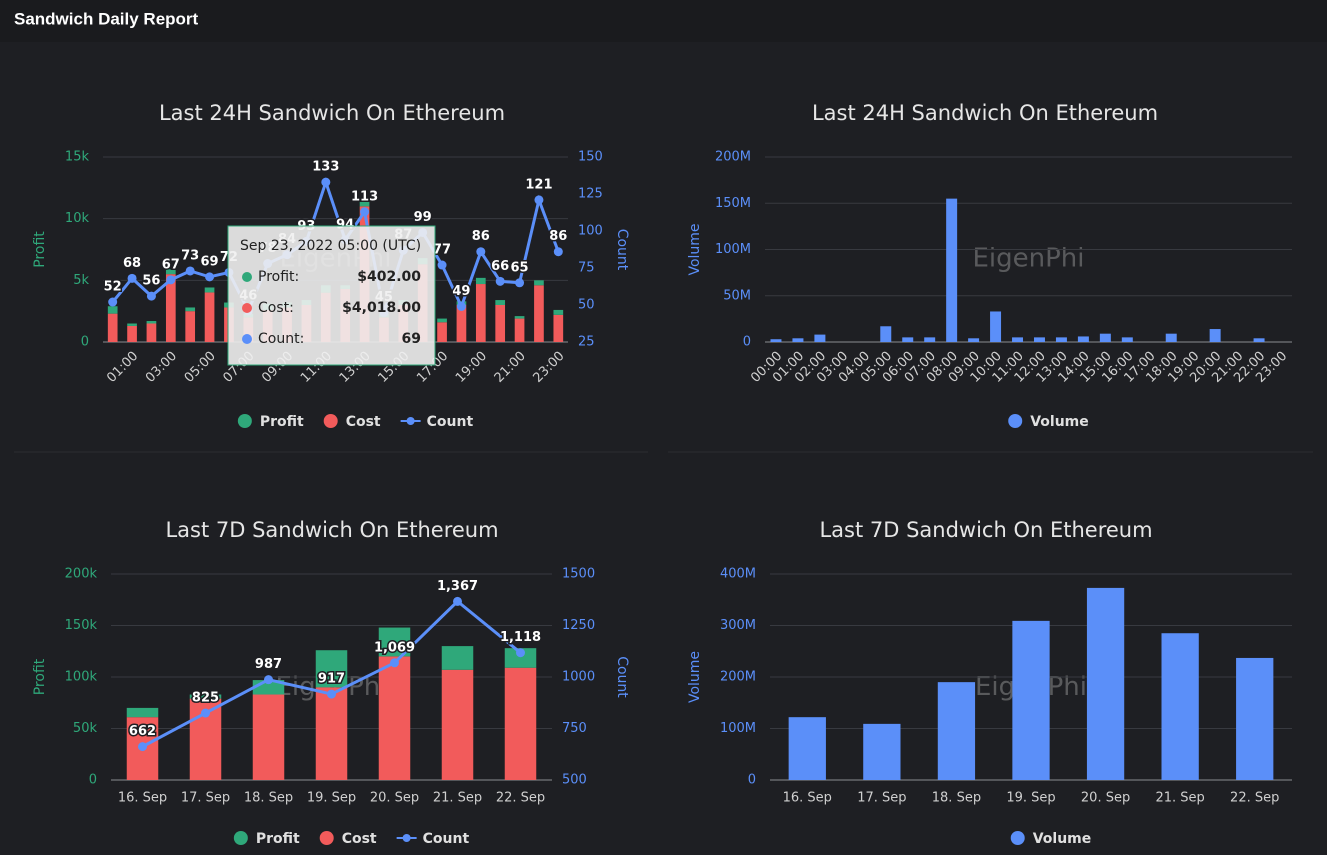 The image size is (1327, 855). What do you see at coordinates (471, 367) in the screenshot?
I see `x-tick-label: 19:00` at bounding box center [471, 367].